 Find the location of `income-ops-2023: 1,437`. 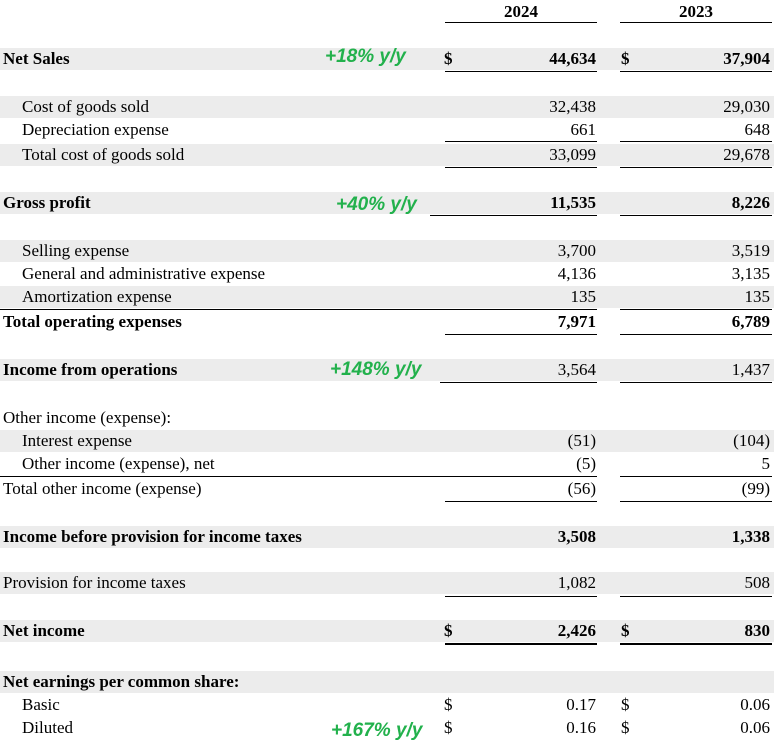

income-ops-2023: 1,437 is located at coordinates (750, 369).